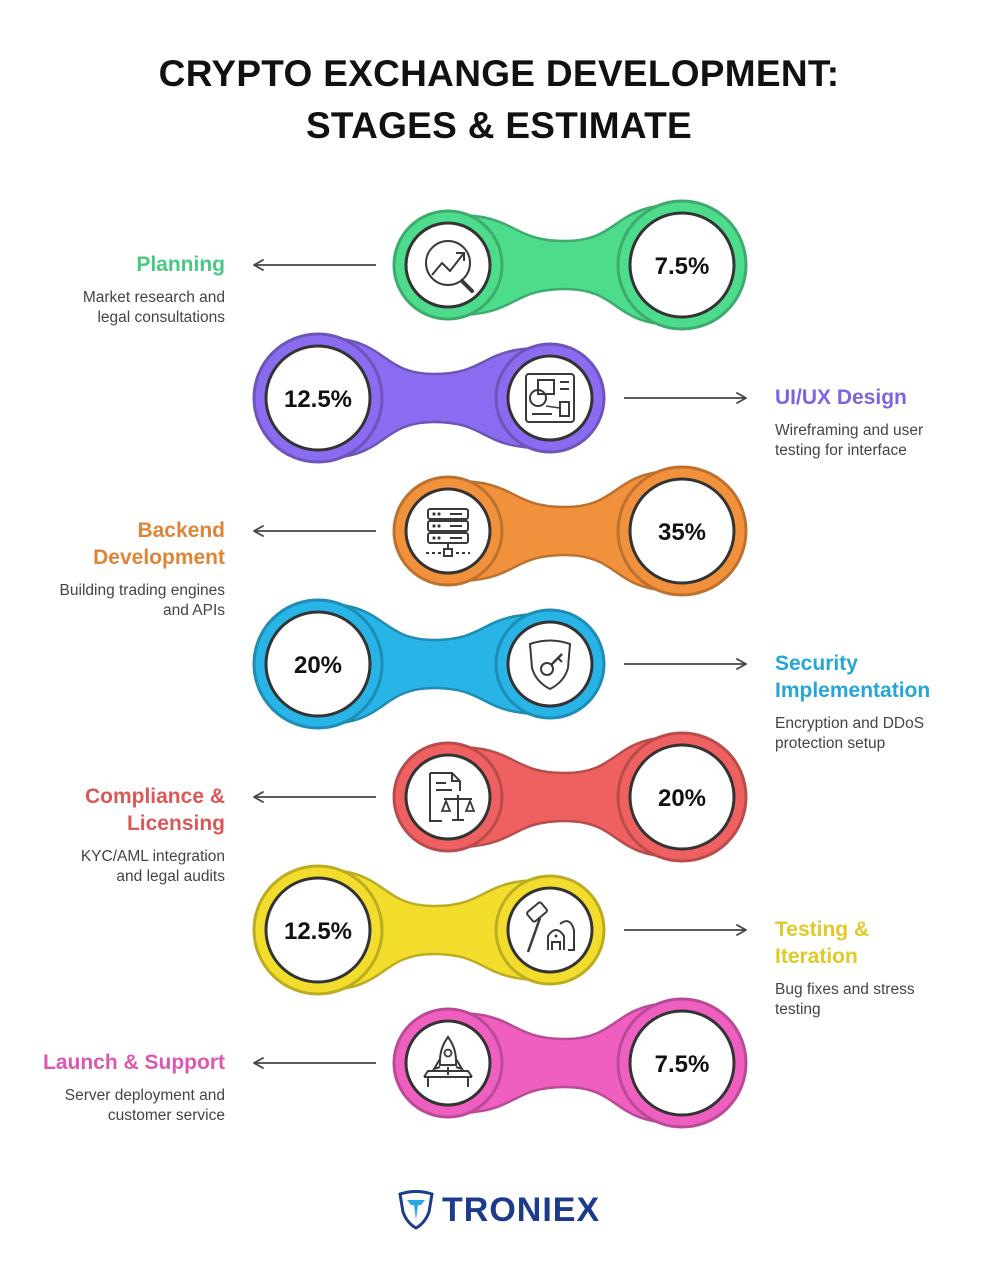  Describe the element at coordinates (521, 1209) in the screenshot. I see `logo-text: TRONIEX` at that location.